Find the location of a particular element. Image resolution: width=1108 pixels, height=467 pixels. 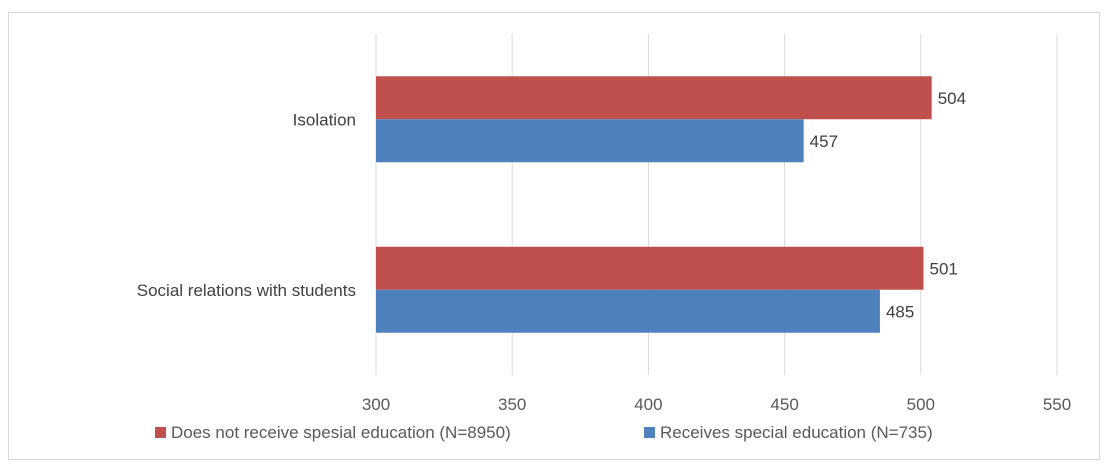

data-labels: 504 457 501 485 is located at coordinates (888, 205).